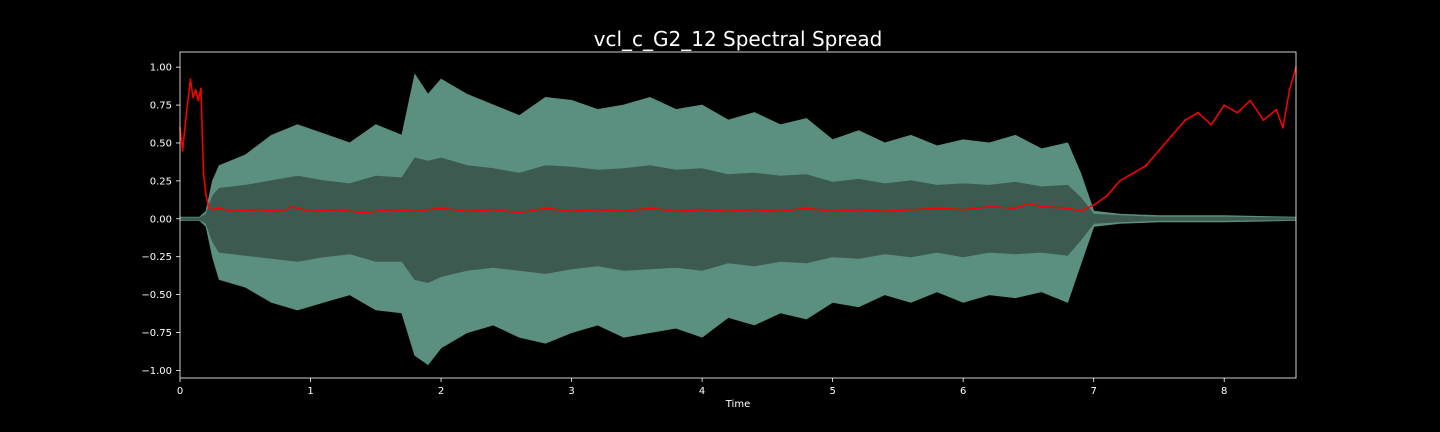 The image size is (1440, 432). I want to click on y-tick-label: −1.00, so click(156, 371).